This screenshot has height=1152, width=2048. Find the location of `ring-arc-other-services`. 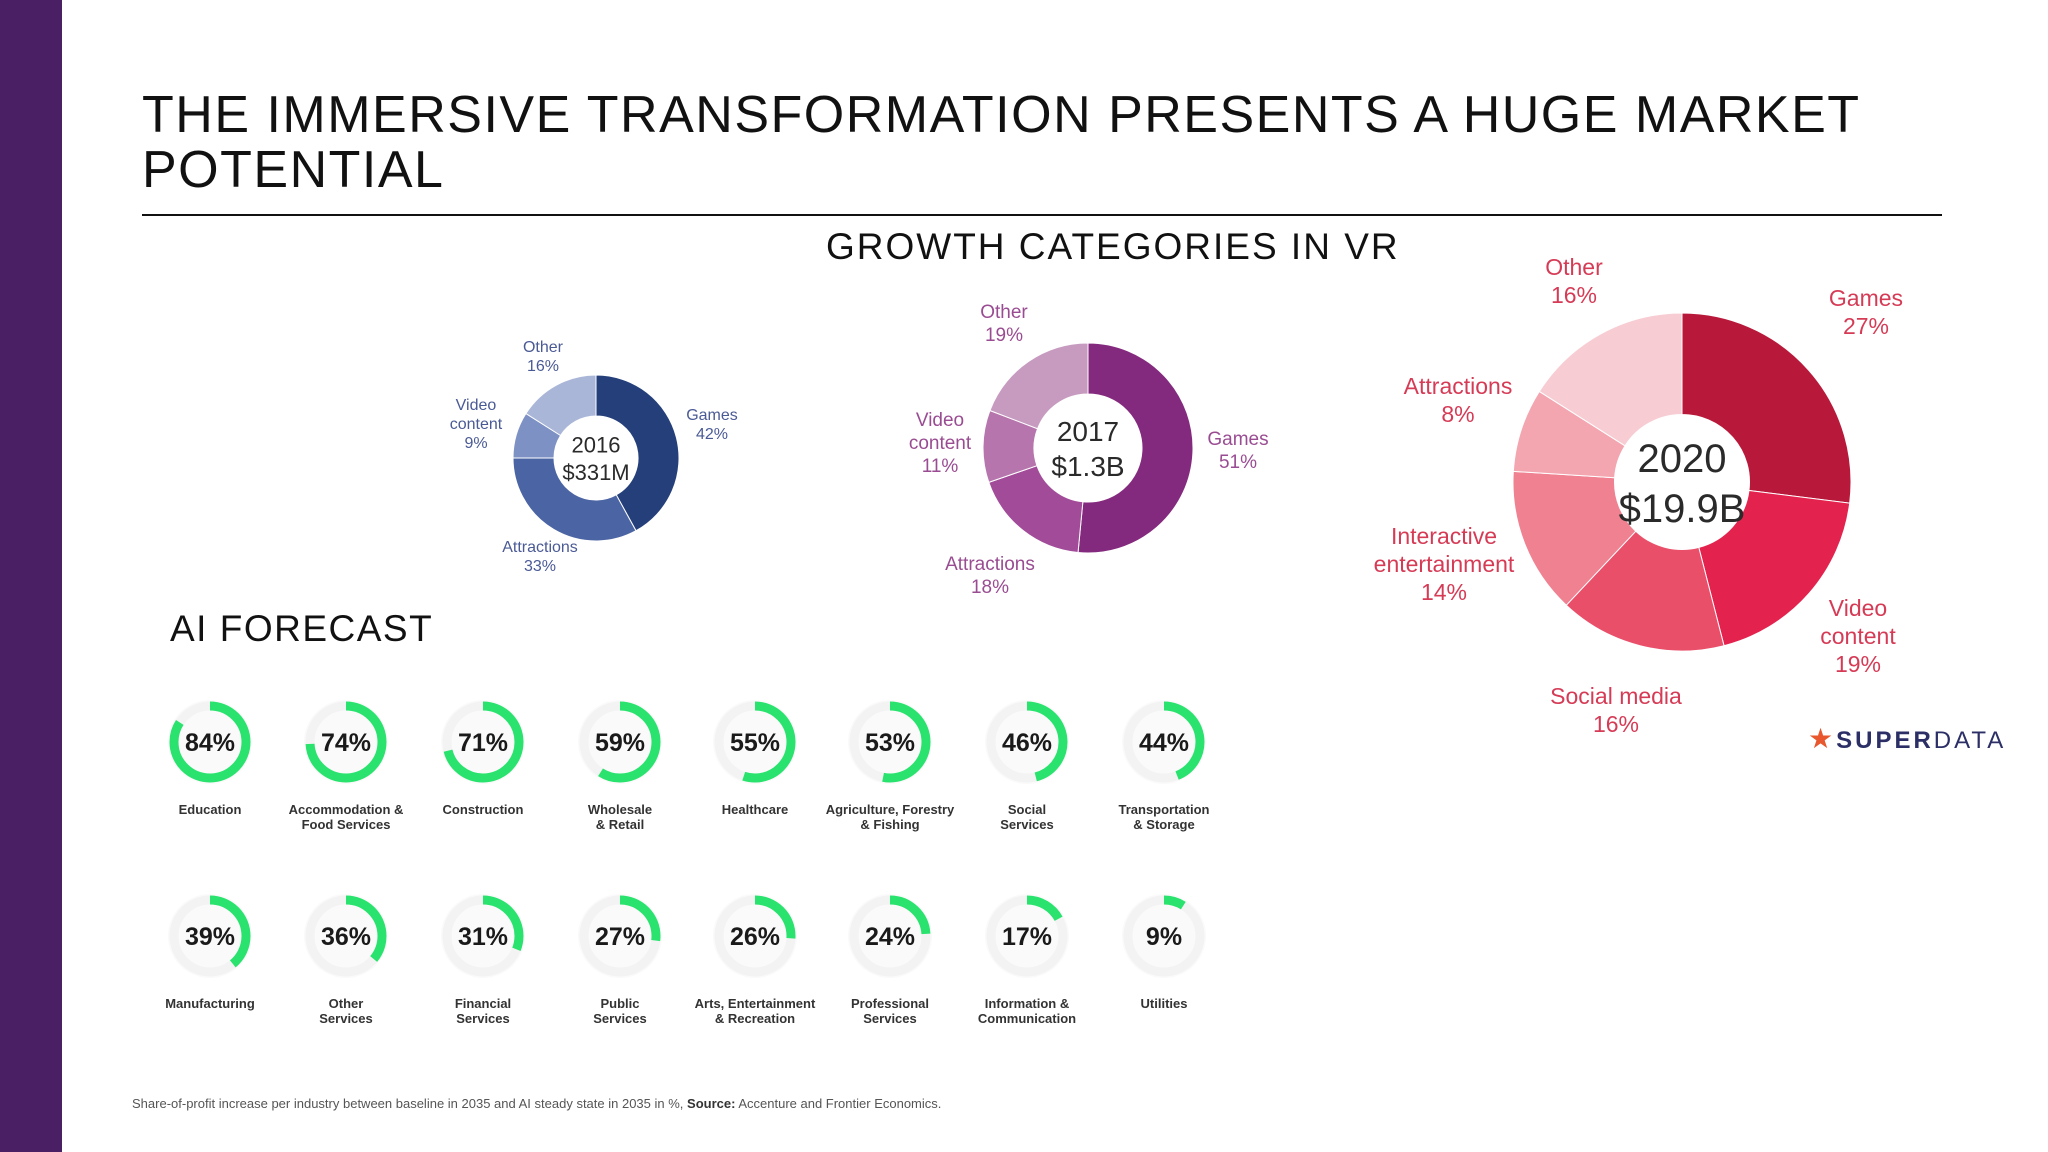

ring-arc-other-services is located at coordinates (346, 936).